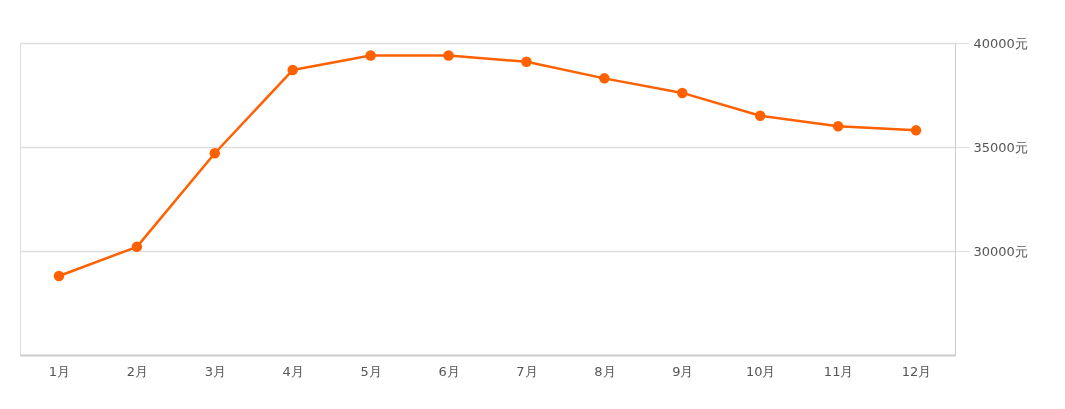 Image resolution: width=1065 pixels, height=409 pixels. Describe the element at coordinates (838, 371) in the screenshot. I see `x-tick-label: 11月` at that location.